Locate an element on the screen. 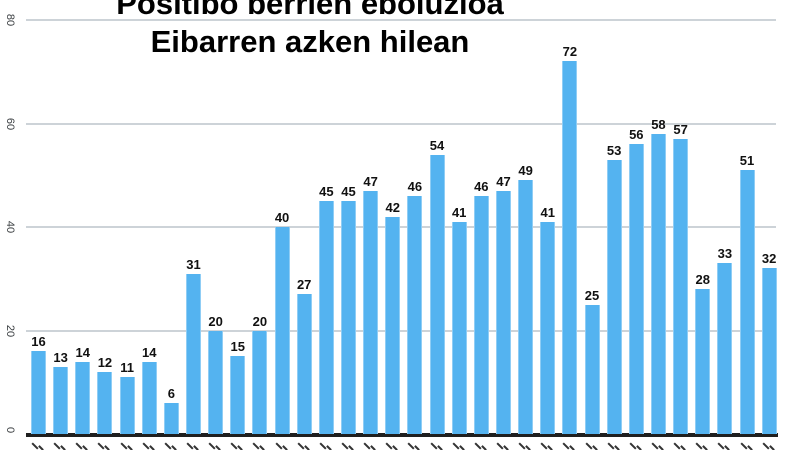 This screenshot has width=800, height=450. bar-29: 58 is located at coordinates (658, 275).